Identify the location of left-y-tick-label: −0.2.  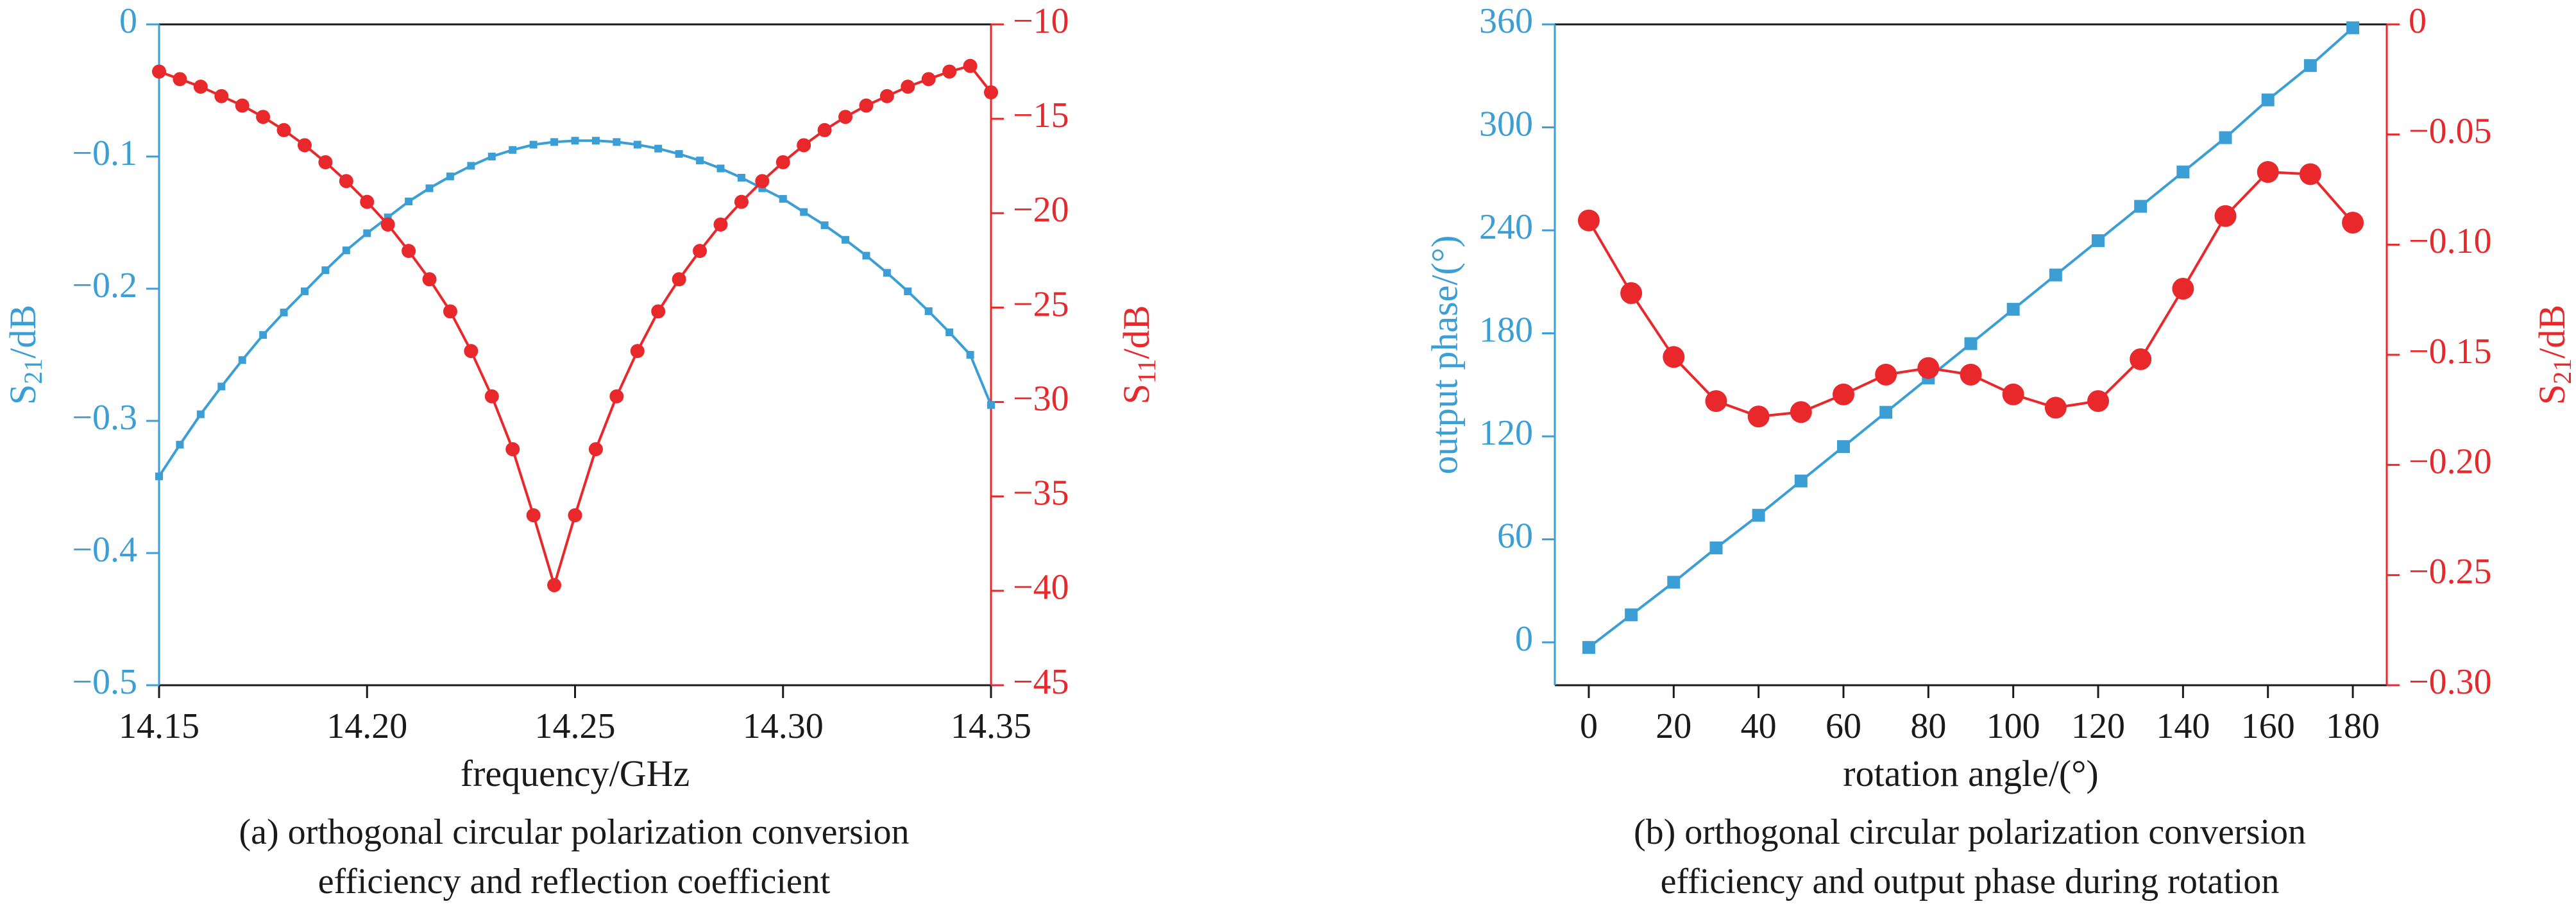
(104, 285).